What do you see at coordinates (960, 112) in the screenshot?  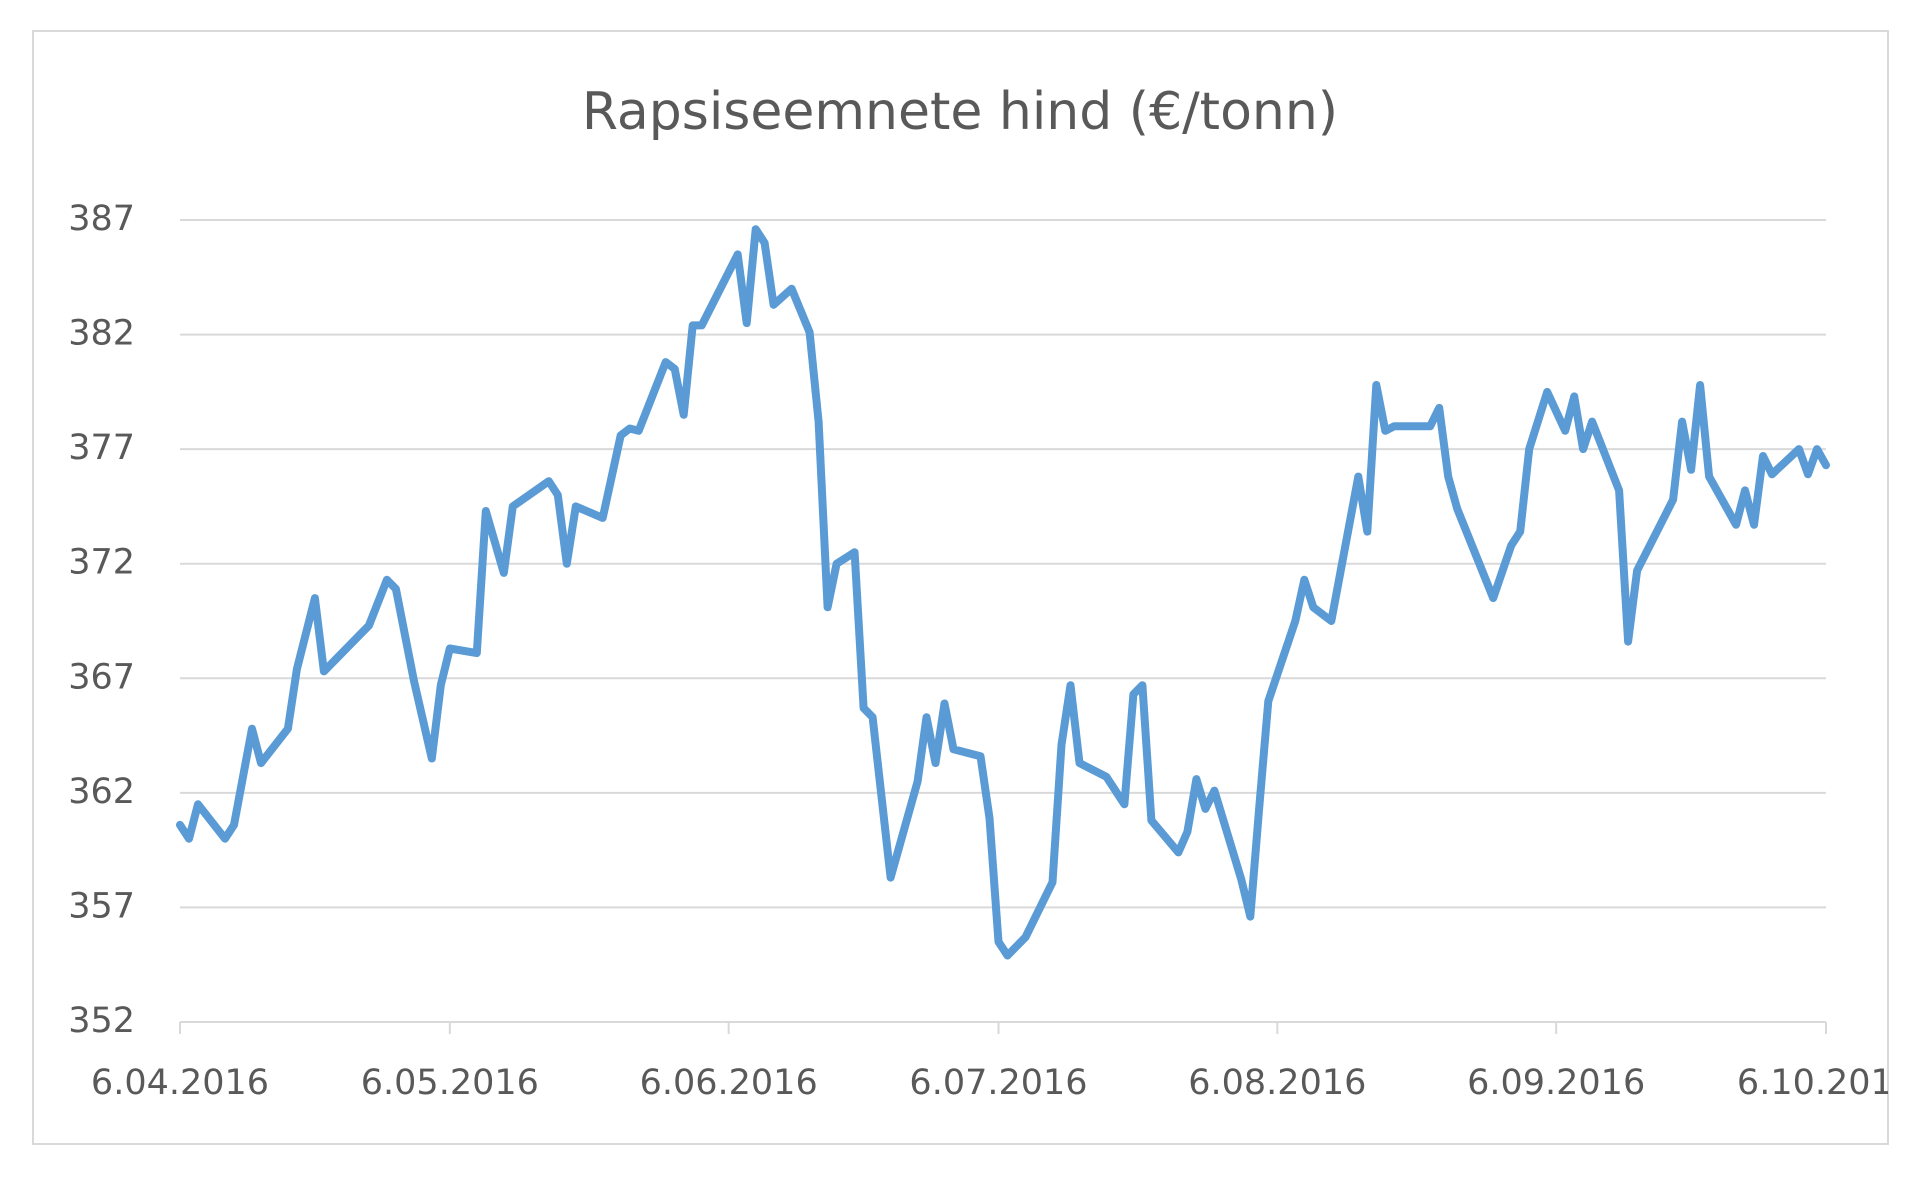 I see `chart-title: Rapsiseemnete hind (€/tonn)` at bounding box center [960, 112].